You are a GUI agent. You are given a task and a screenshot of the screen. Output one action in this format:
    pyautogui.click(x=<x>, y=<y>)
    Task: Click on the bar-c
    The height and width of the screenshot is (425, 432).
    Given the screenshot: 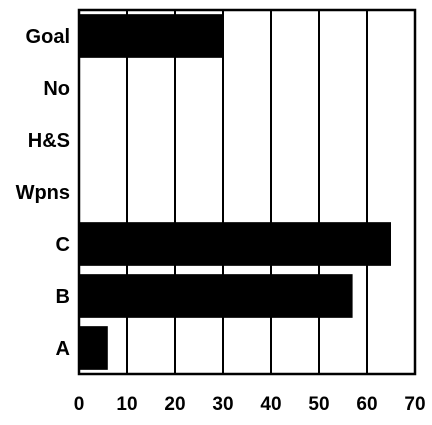 What is the action you would take?
    pyautogui.click(x=235, y=244)
    